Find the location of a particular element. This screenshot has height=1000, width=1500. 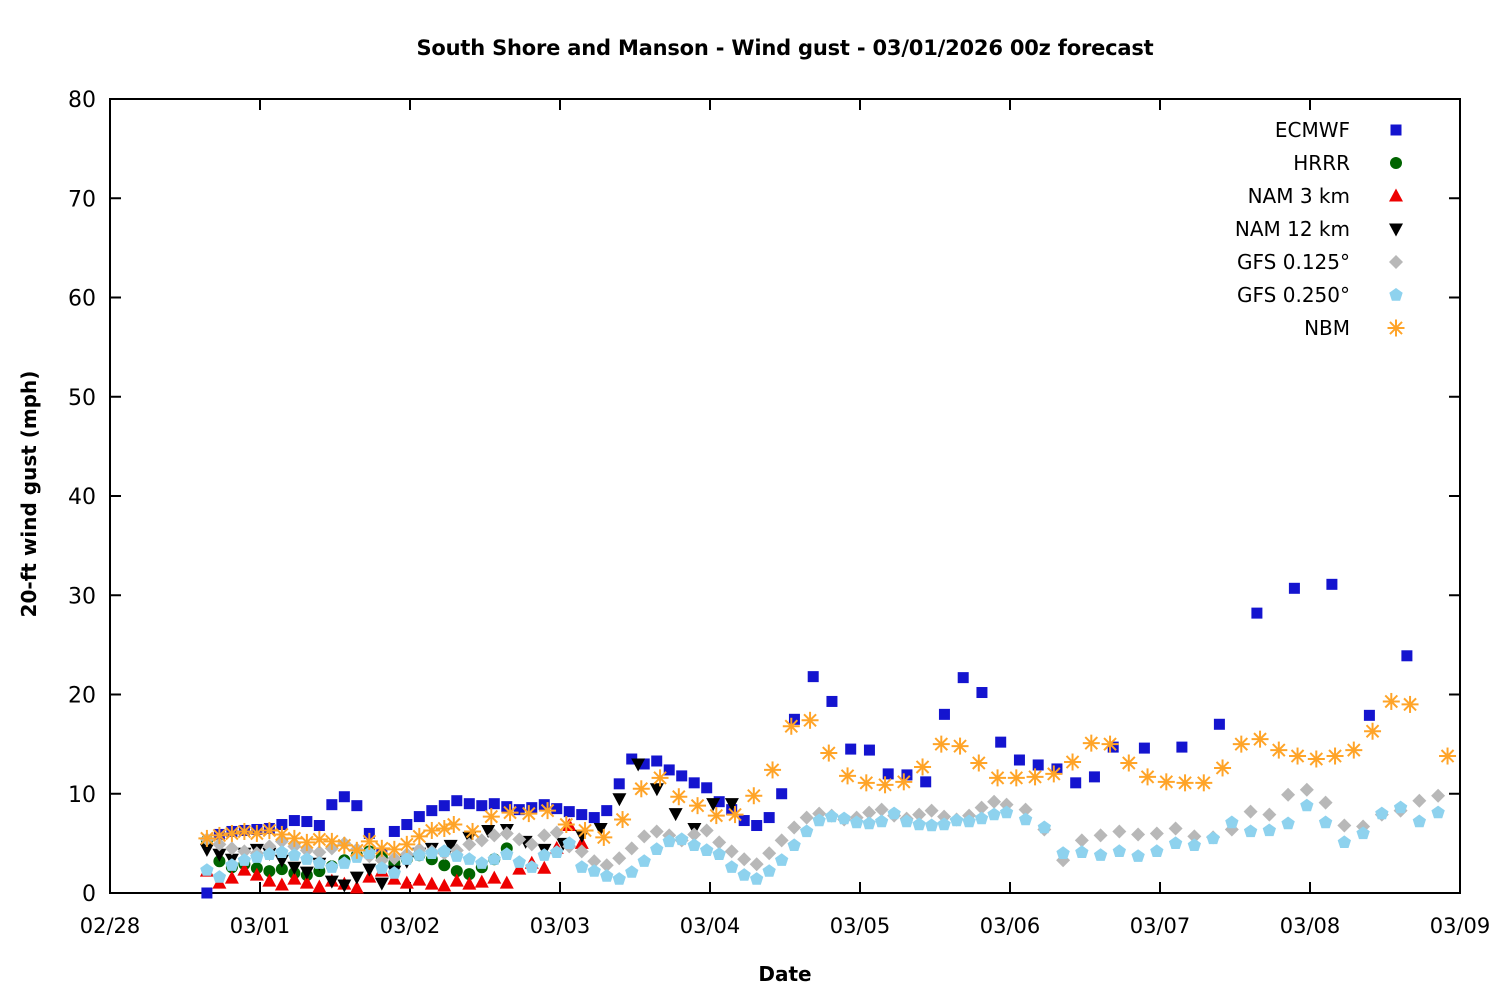

legend-item-nbm: NBM is located at coordinates (1321, 327).